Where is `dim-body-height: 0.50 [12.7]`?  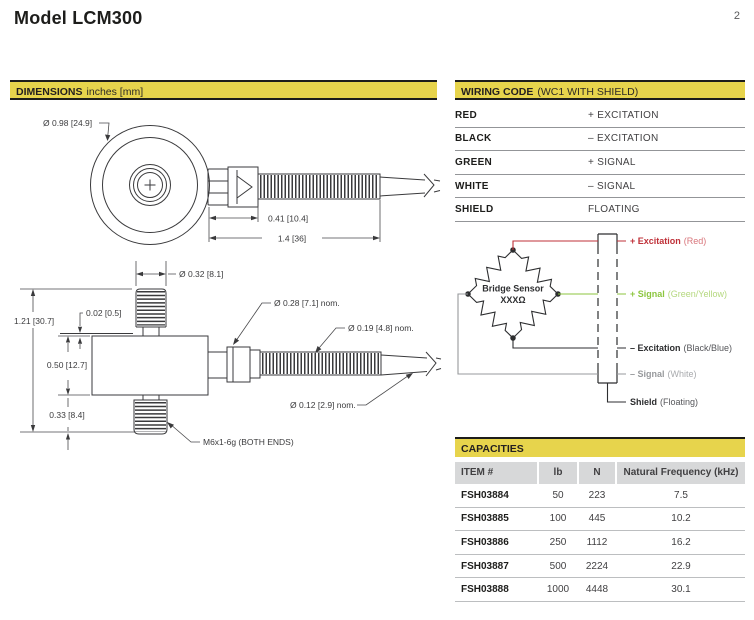
dim-body-height: 0.50 [12.7] is located at coordinates (67, 365).